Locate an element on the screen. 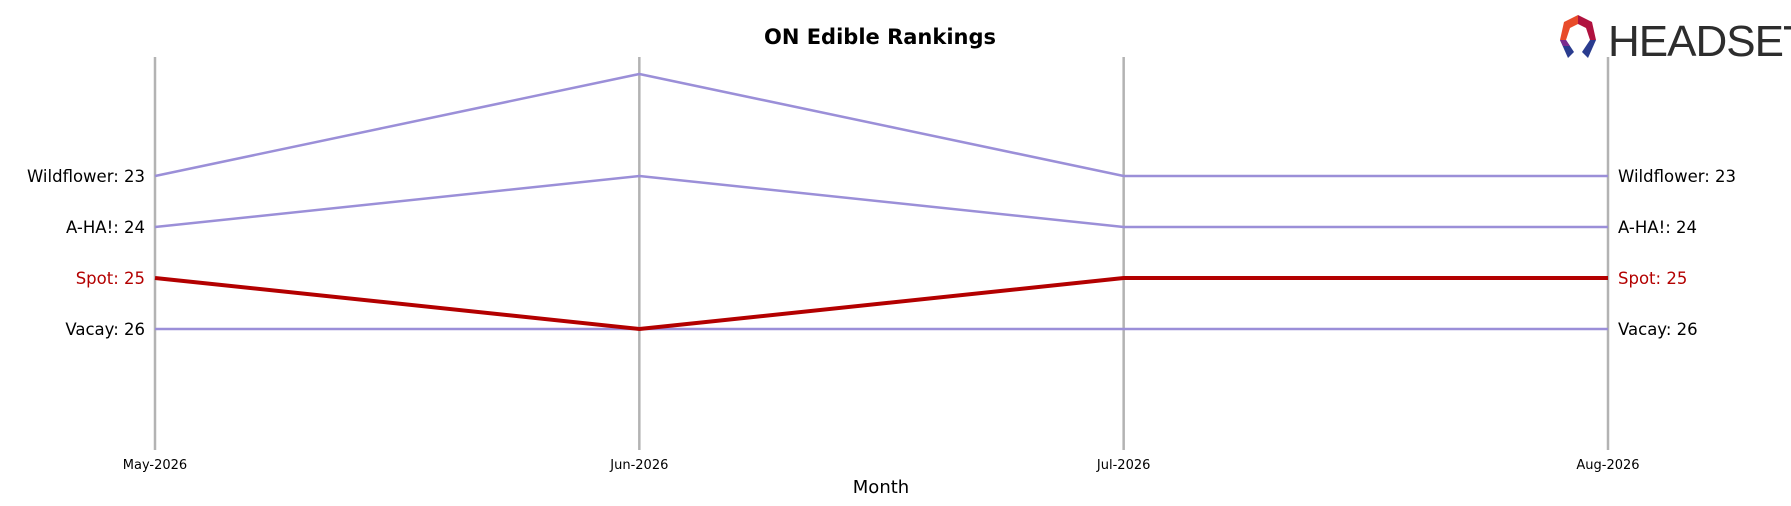 This screenshot has height=506, width=1791. right-label-vacay: Vacay: 26 is located at coordinates (1658, 329).